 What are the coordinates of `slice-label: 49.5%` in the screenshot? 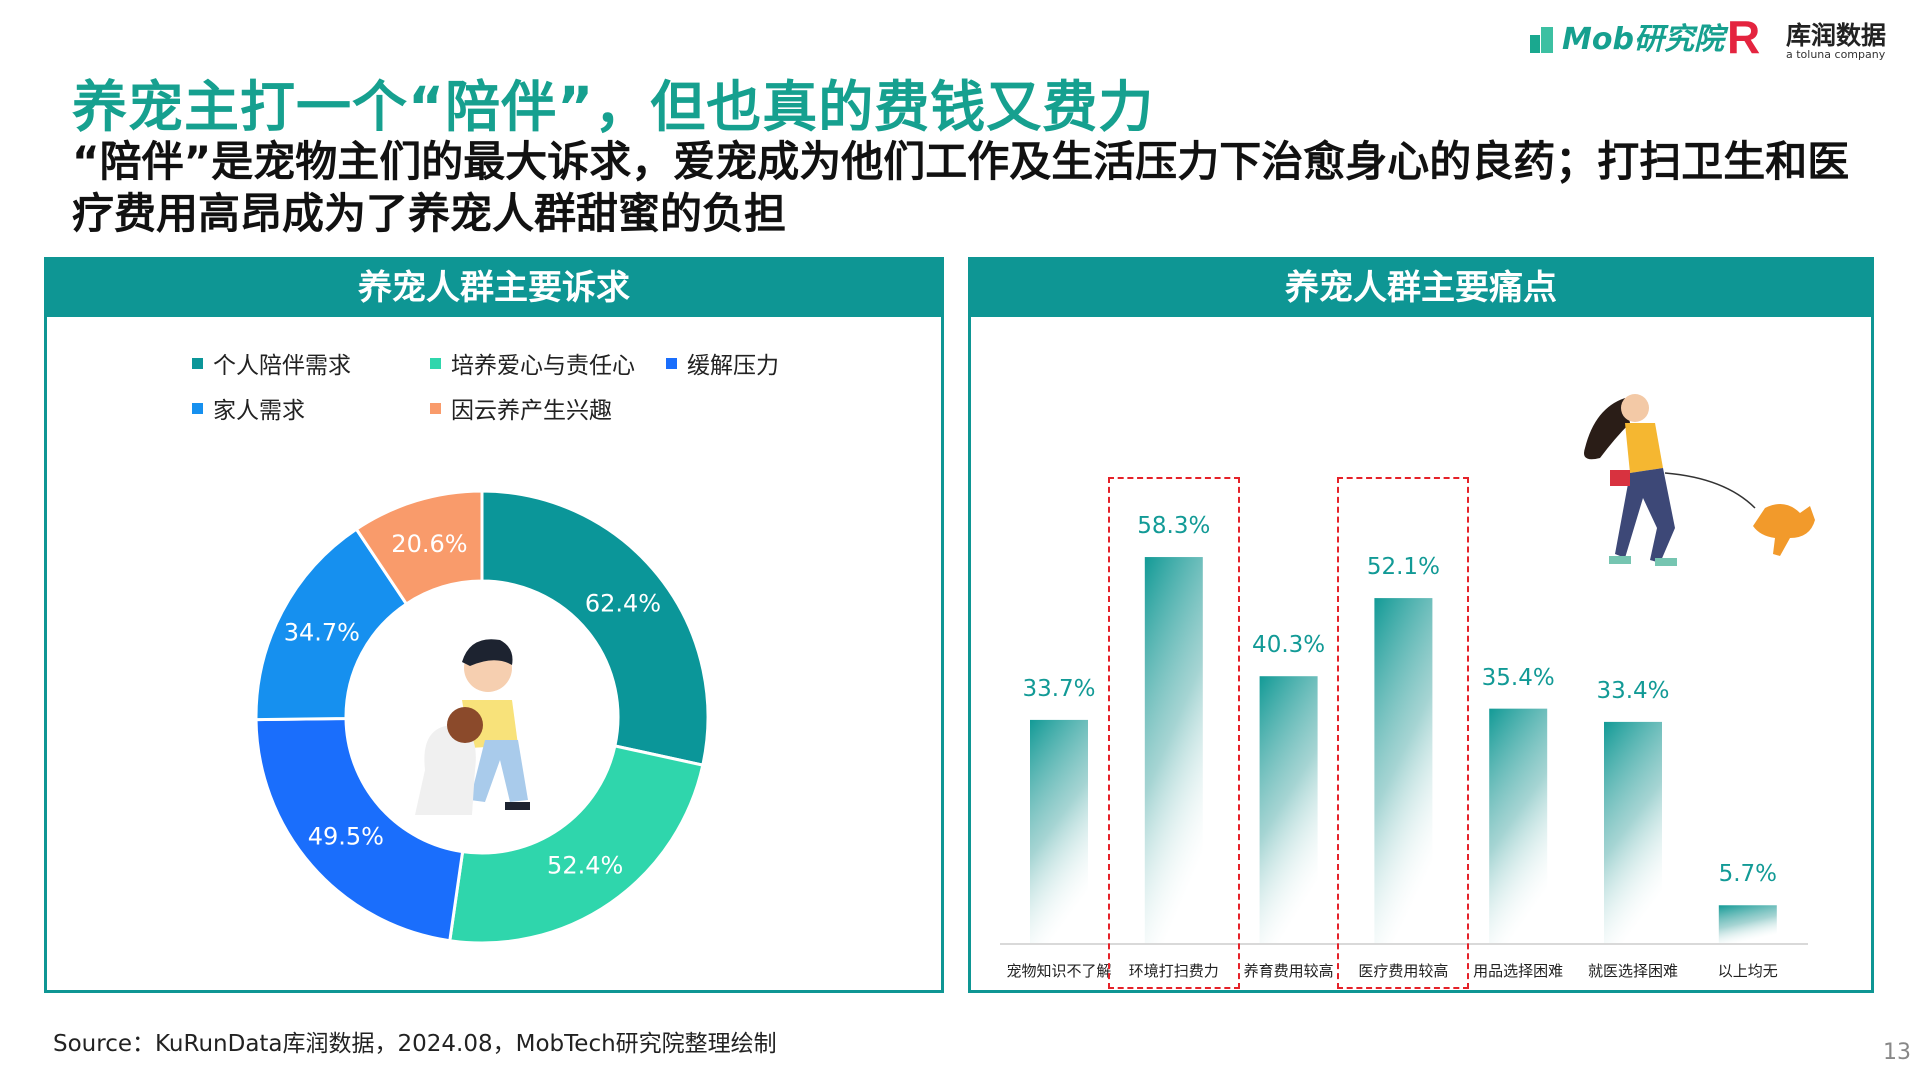 It's located at (346, 836).